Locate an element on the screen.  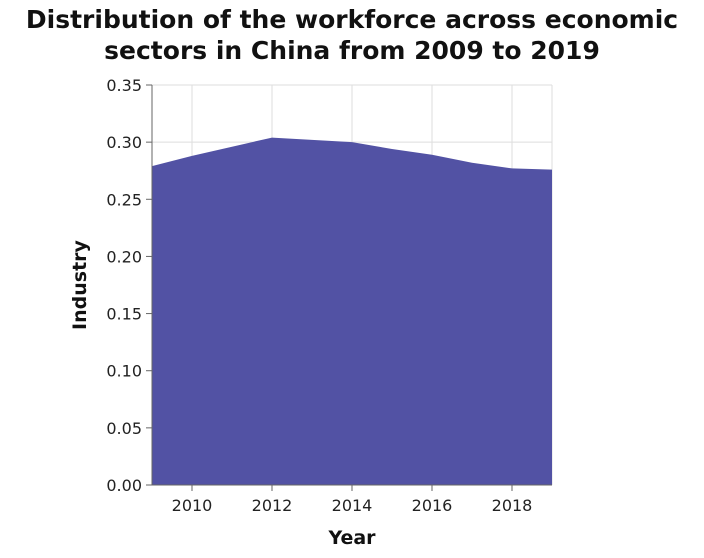
y-axis-label: Industry is located at coordinates (80, 284).